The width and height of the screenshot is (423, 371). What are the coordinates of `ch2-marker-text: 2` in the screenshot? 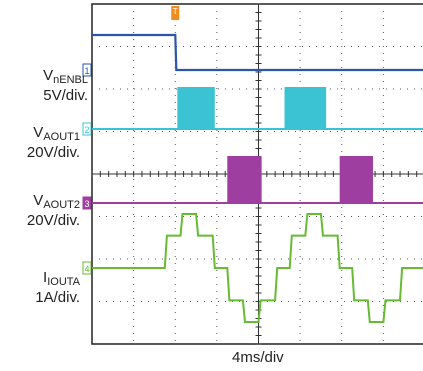 It's located at (86, 130).